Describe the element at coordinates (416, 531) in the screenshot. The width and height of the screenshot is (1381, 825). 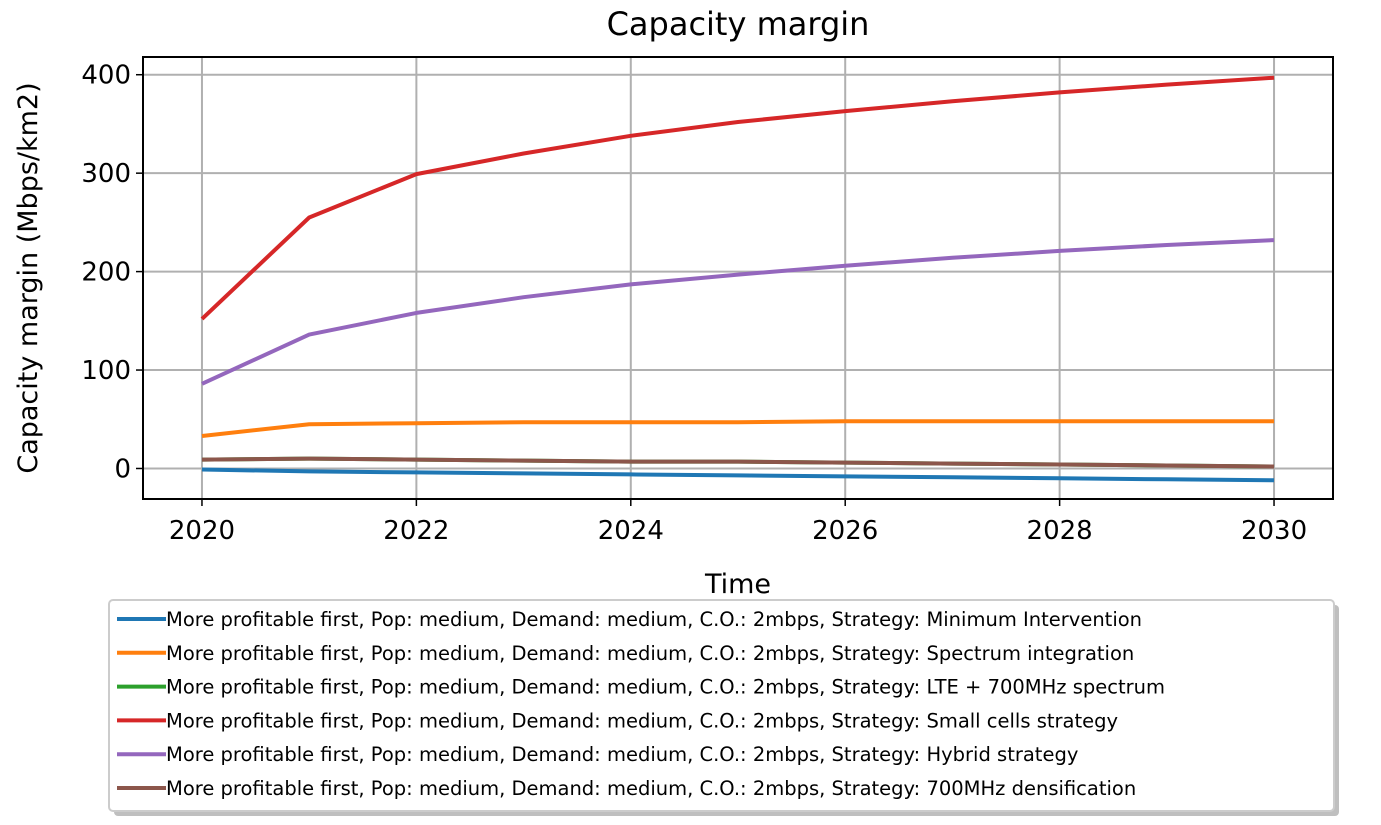
I see `x-tick-label: 2022` at that location.